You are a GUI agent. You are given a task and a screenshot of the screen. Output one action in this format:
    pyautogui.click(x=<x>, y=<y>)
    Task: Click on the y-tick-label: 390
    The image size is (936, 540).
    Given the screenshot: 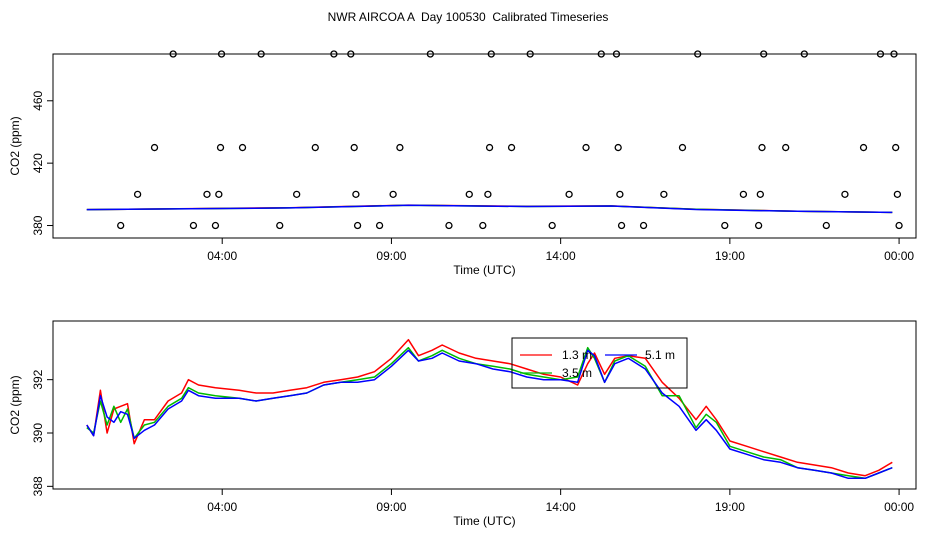 What is the action you would take?
    pyautogui.click(x=38, y=433)
    